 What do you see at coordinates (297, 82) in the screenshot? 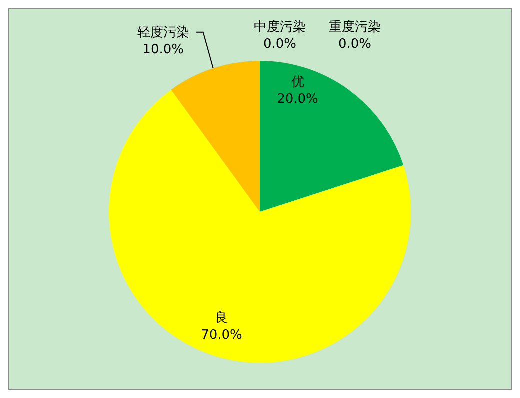
I see `slice-label: 优` at bounding box center [297, 82].